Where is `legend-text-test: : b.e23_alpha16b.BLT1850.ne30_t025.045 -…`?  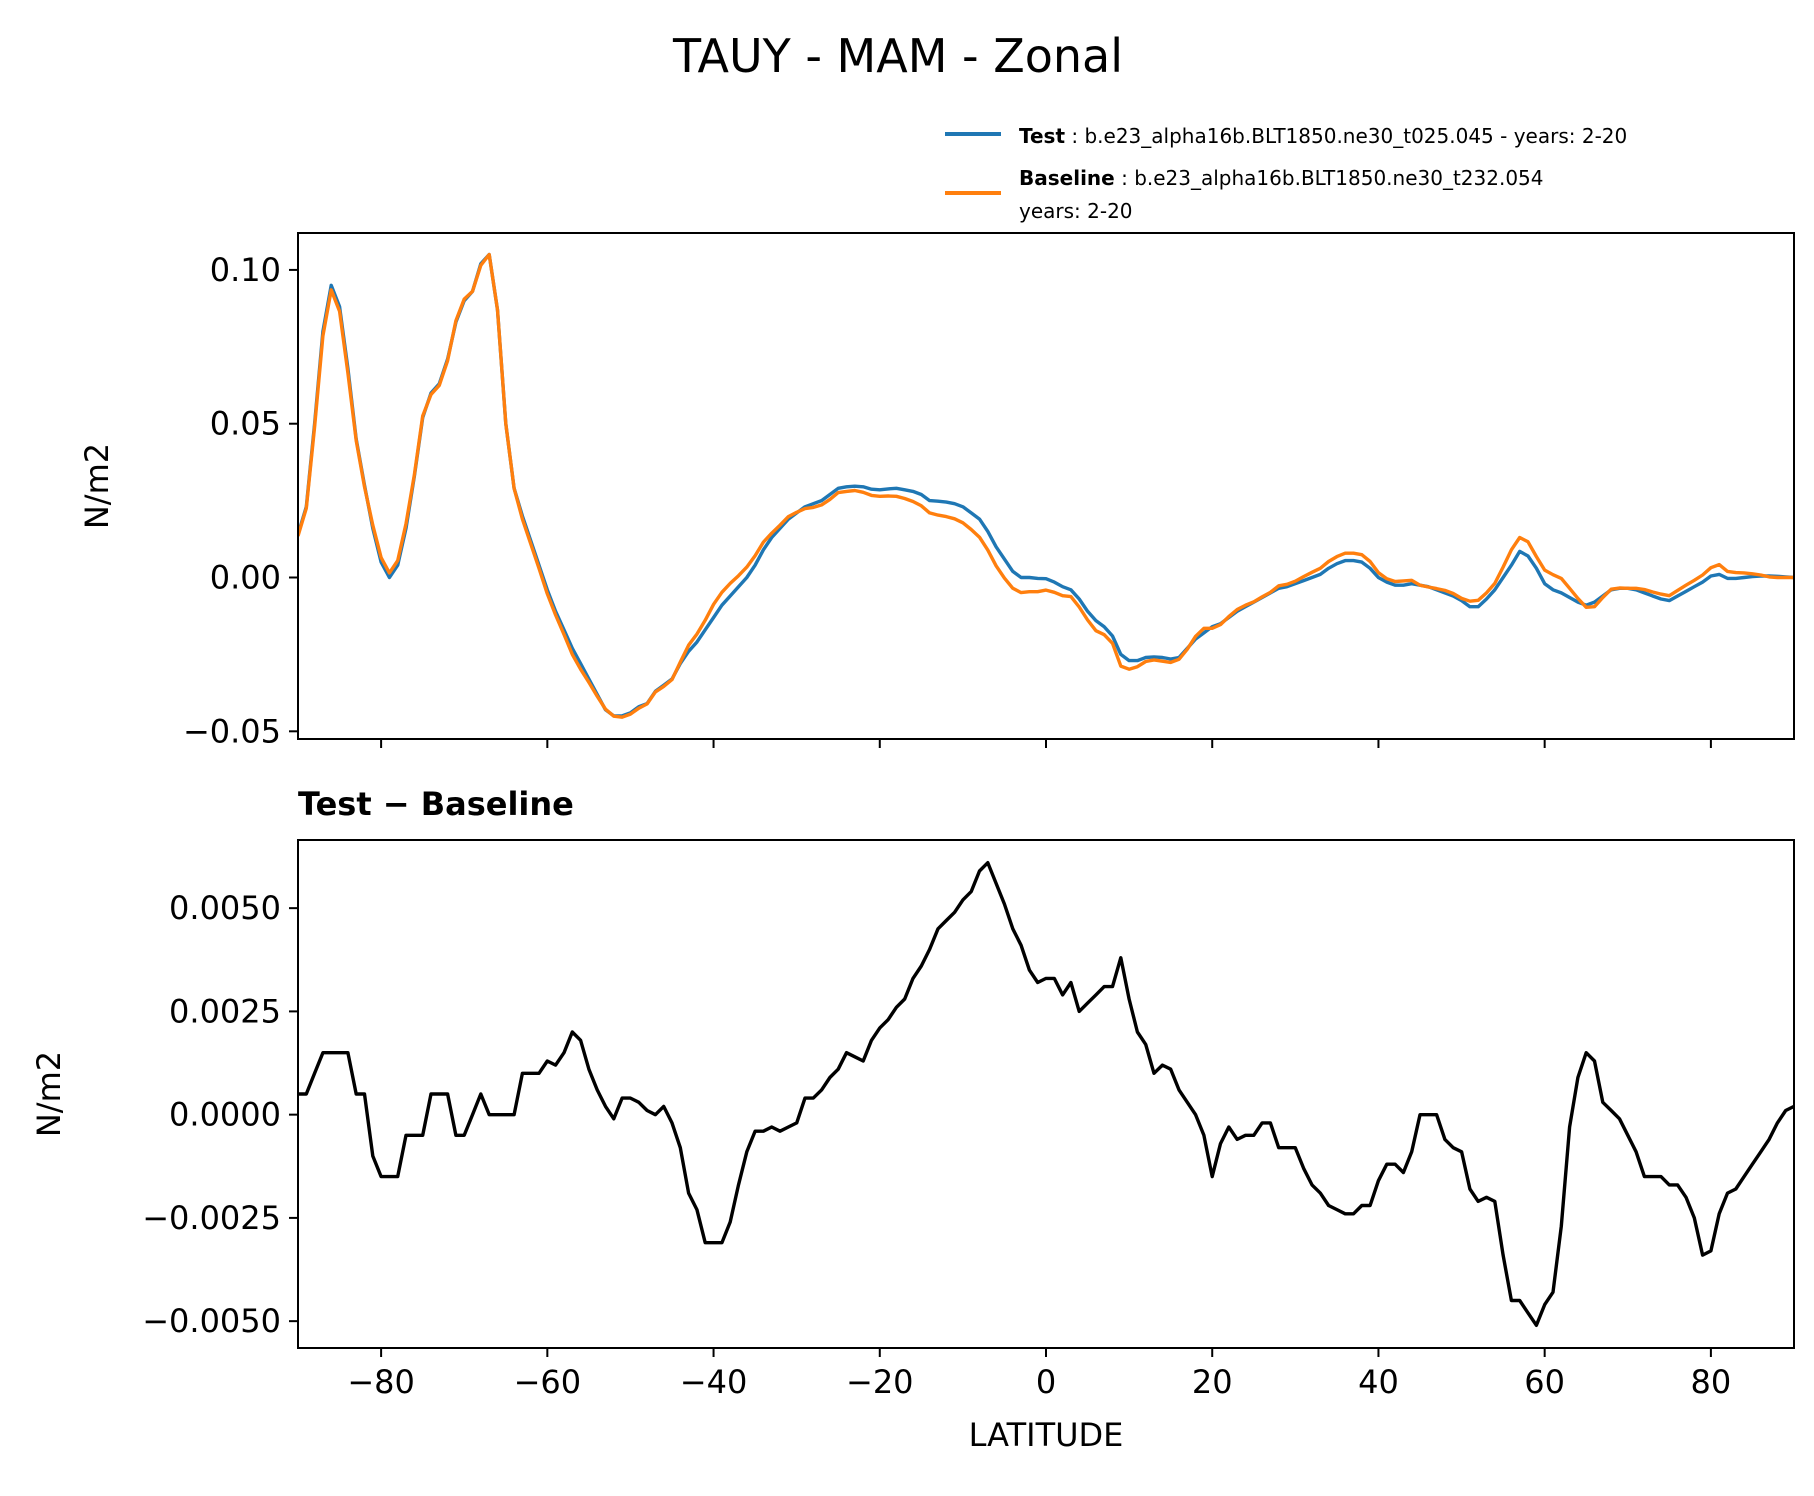
legend-text-test: : b.e23_alpha16b.BLT1850.ne30_t025.045 -… is located at coordinates (1349, 136).